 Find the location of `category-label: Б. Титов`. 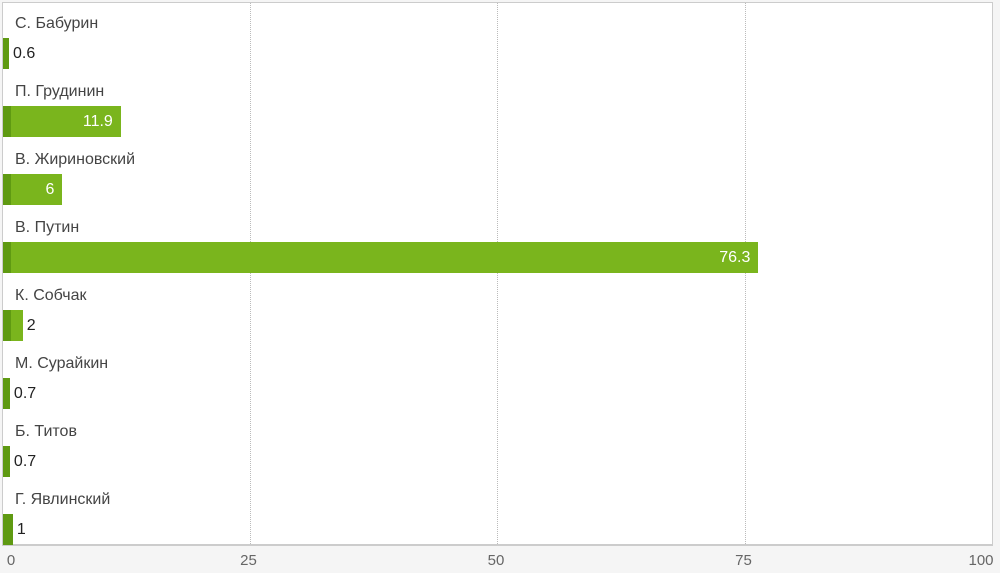

category-label: Б. Титов is located at coordinates (46, 431).